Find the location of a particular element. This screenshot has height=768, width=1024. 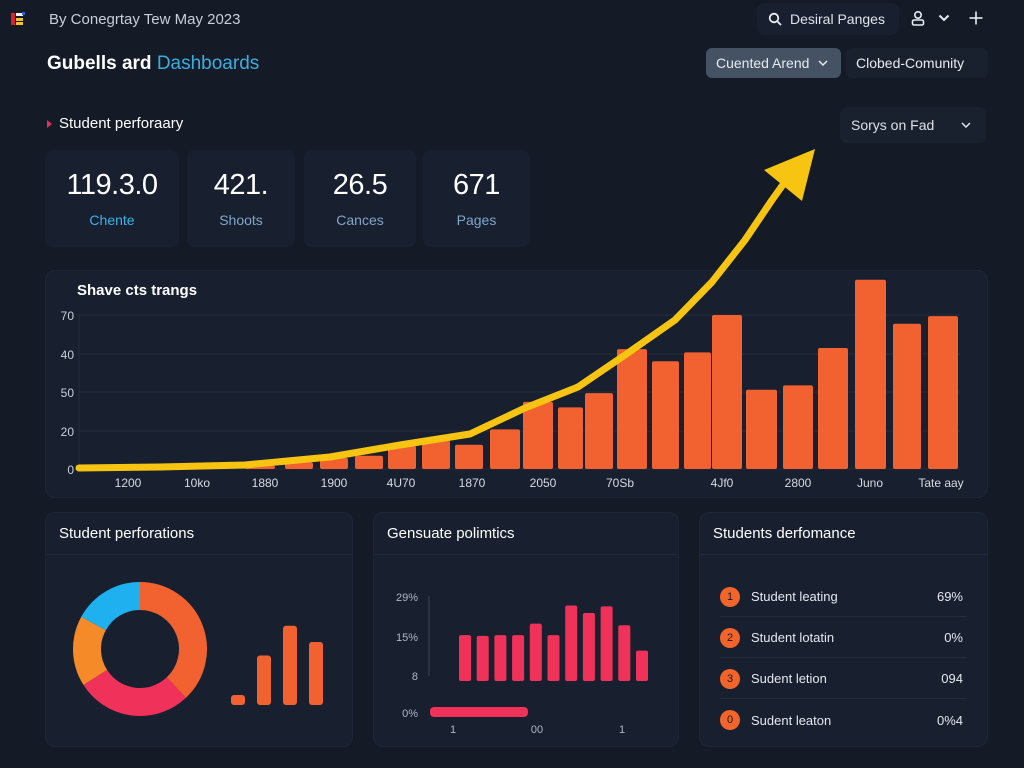

brand-title: By Conegrtay Tew May 2023 is located at coordinates (145, 19).